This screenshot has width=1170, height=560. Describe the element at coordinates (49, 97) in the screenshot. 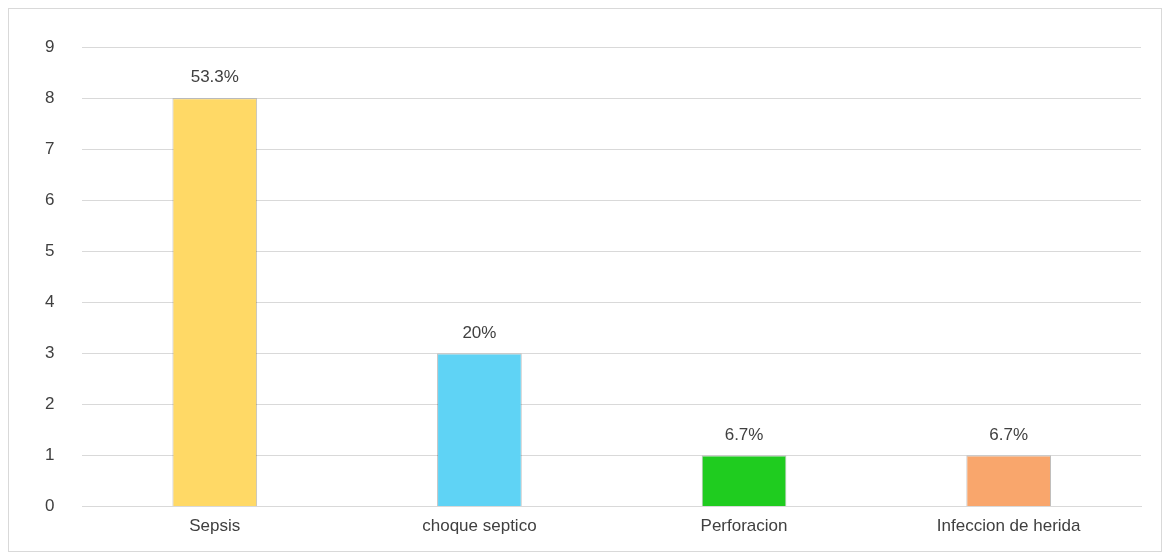

I see `y-tick-label: 8` at that location.